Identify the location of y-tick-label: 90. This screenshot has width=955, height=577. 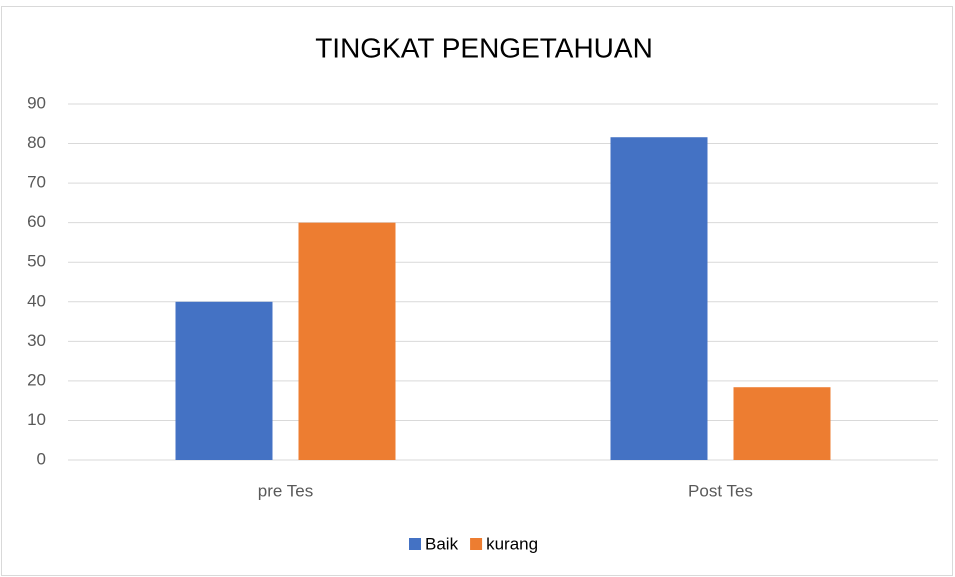
(36, 102).